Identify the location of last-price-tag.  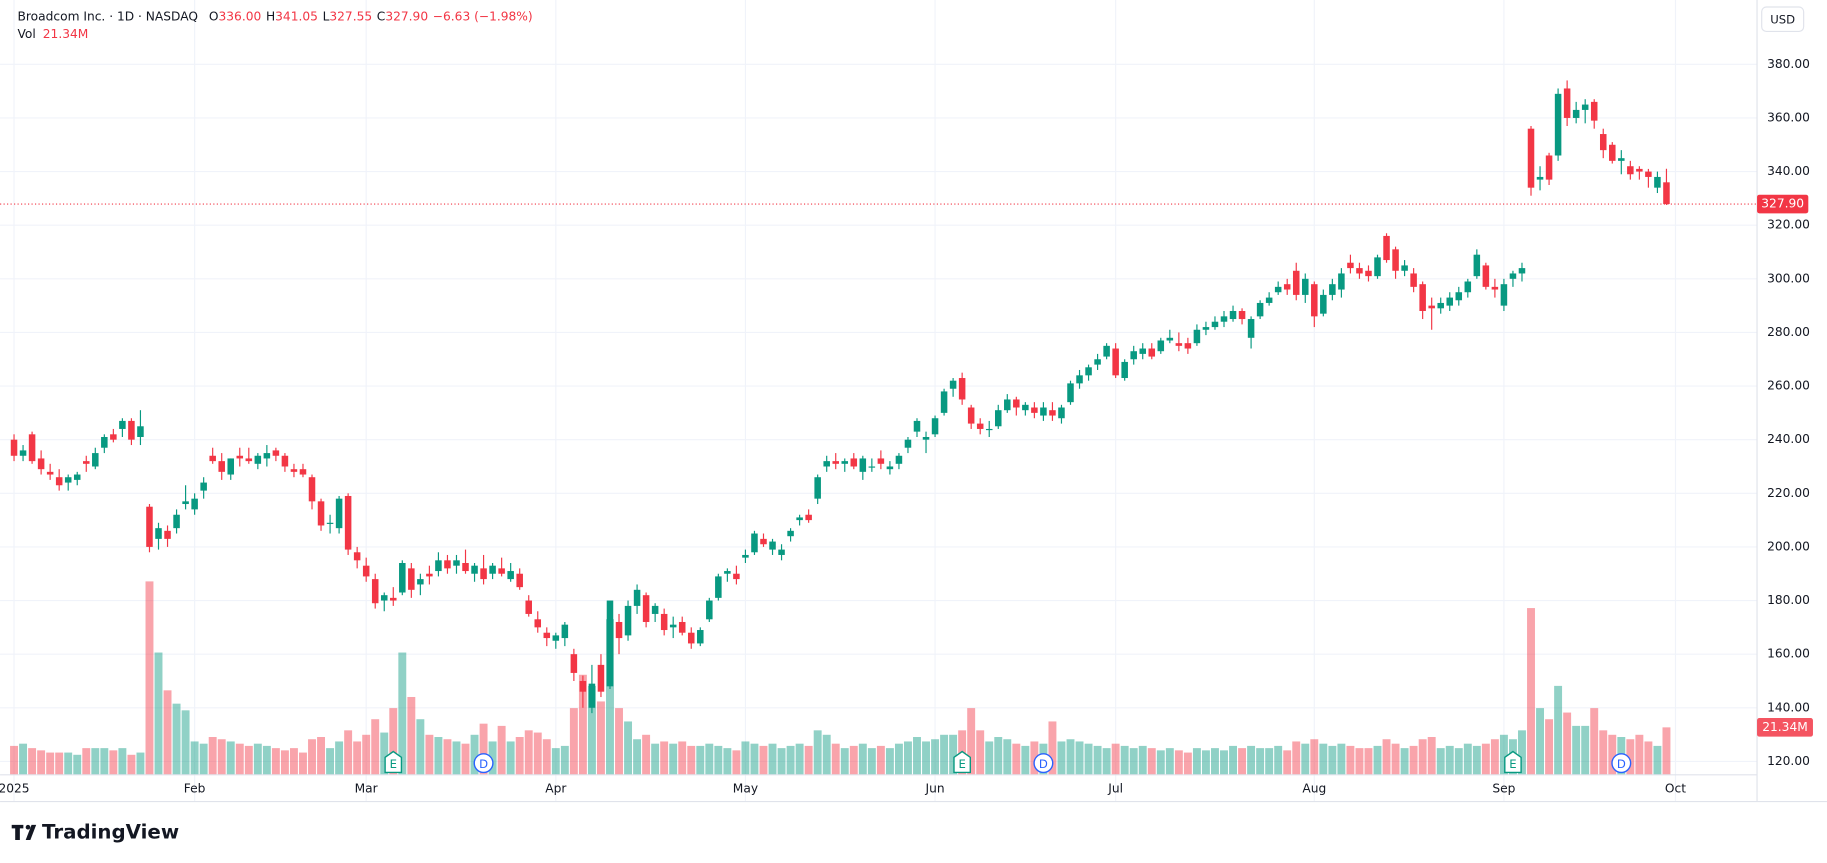
(1783, 204).